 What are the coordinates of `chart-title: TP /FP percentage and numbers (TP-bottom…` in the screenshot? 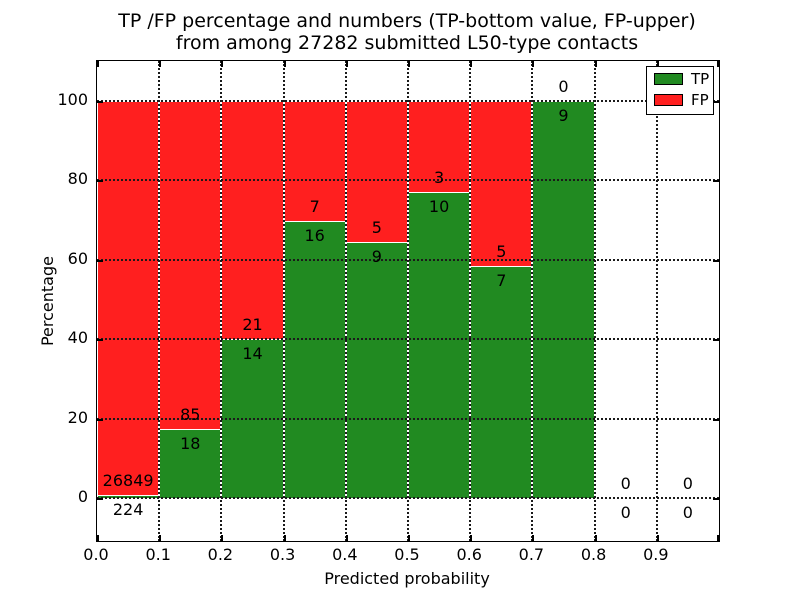 It's located at (407, 32).